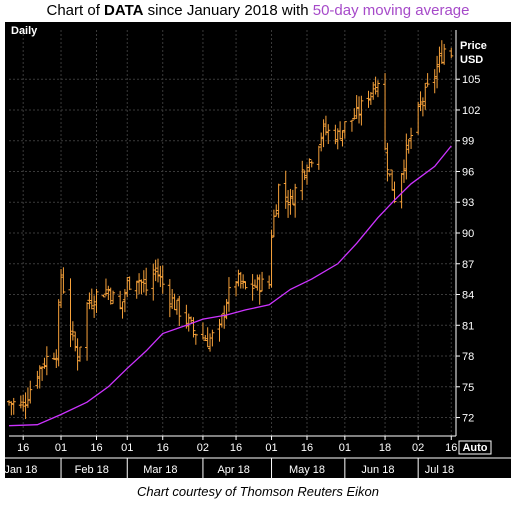  Describe the element at coordinates (468, 234) in the screenshot. I see `y-tick-label: 90` at that location.